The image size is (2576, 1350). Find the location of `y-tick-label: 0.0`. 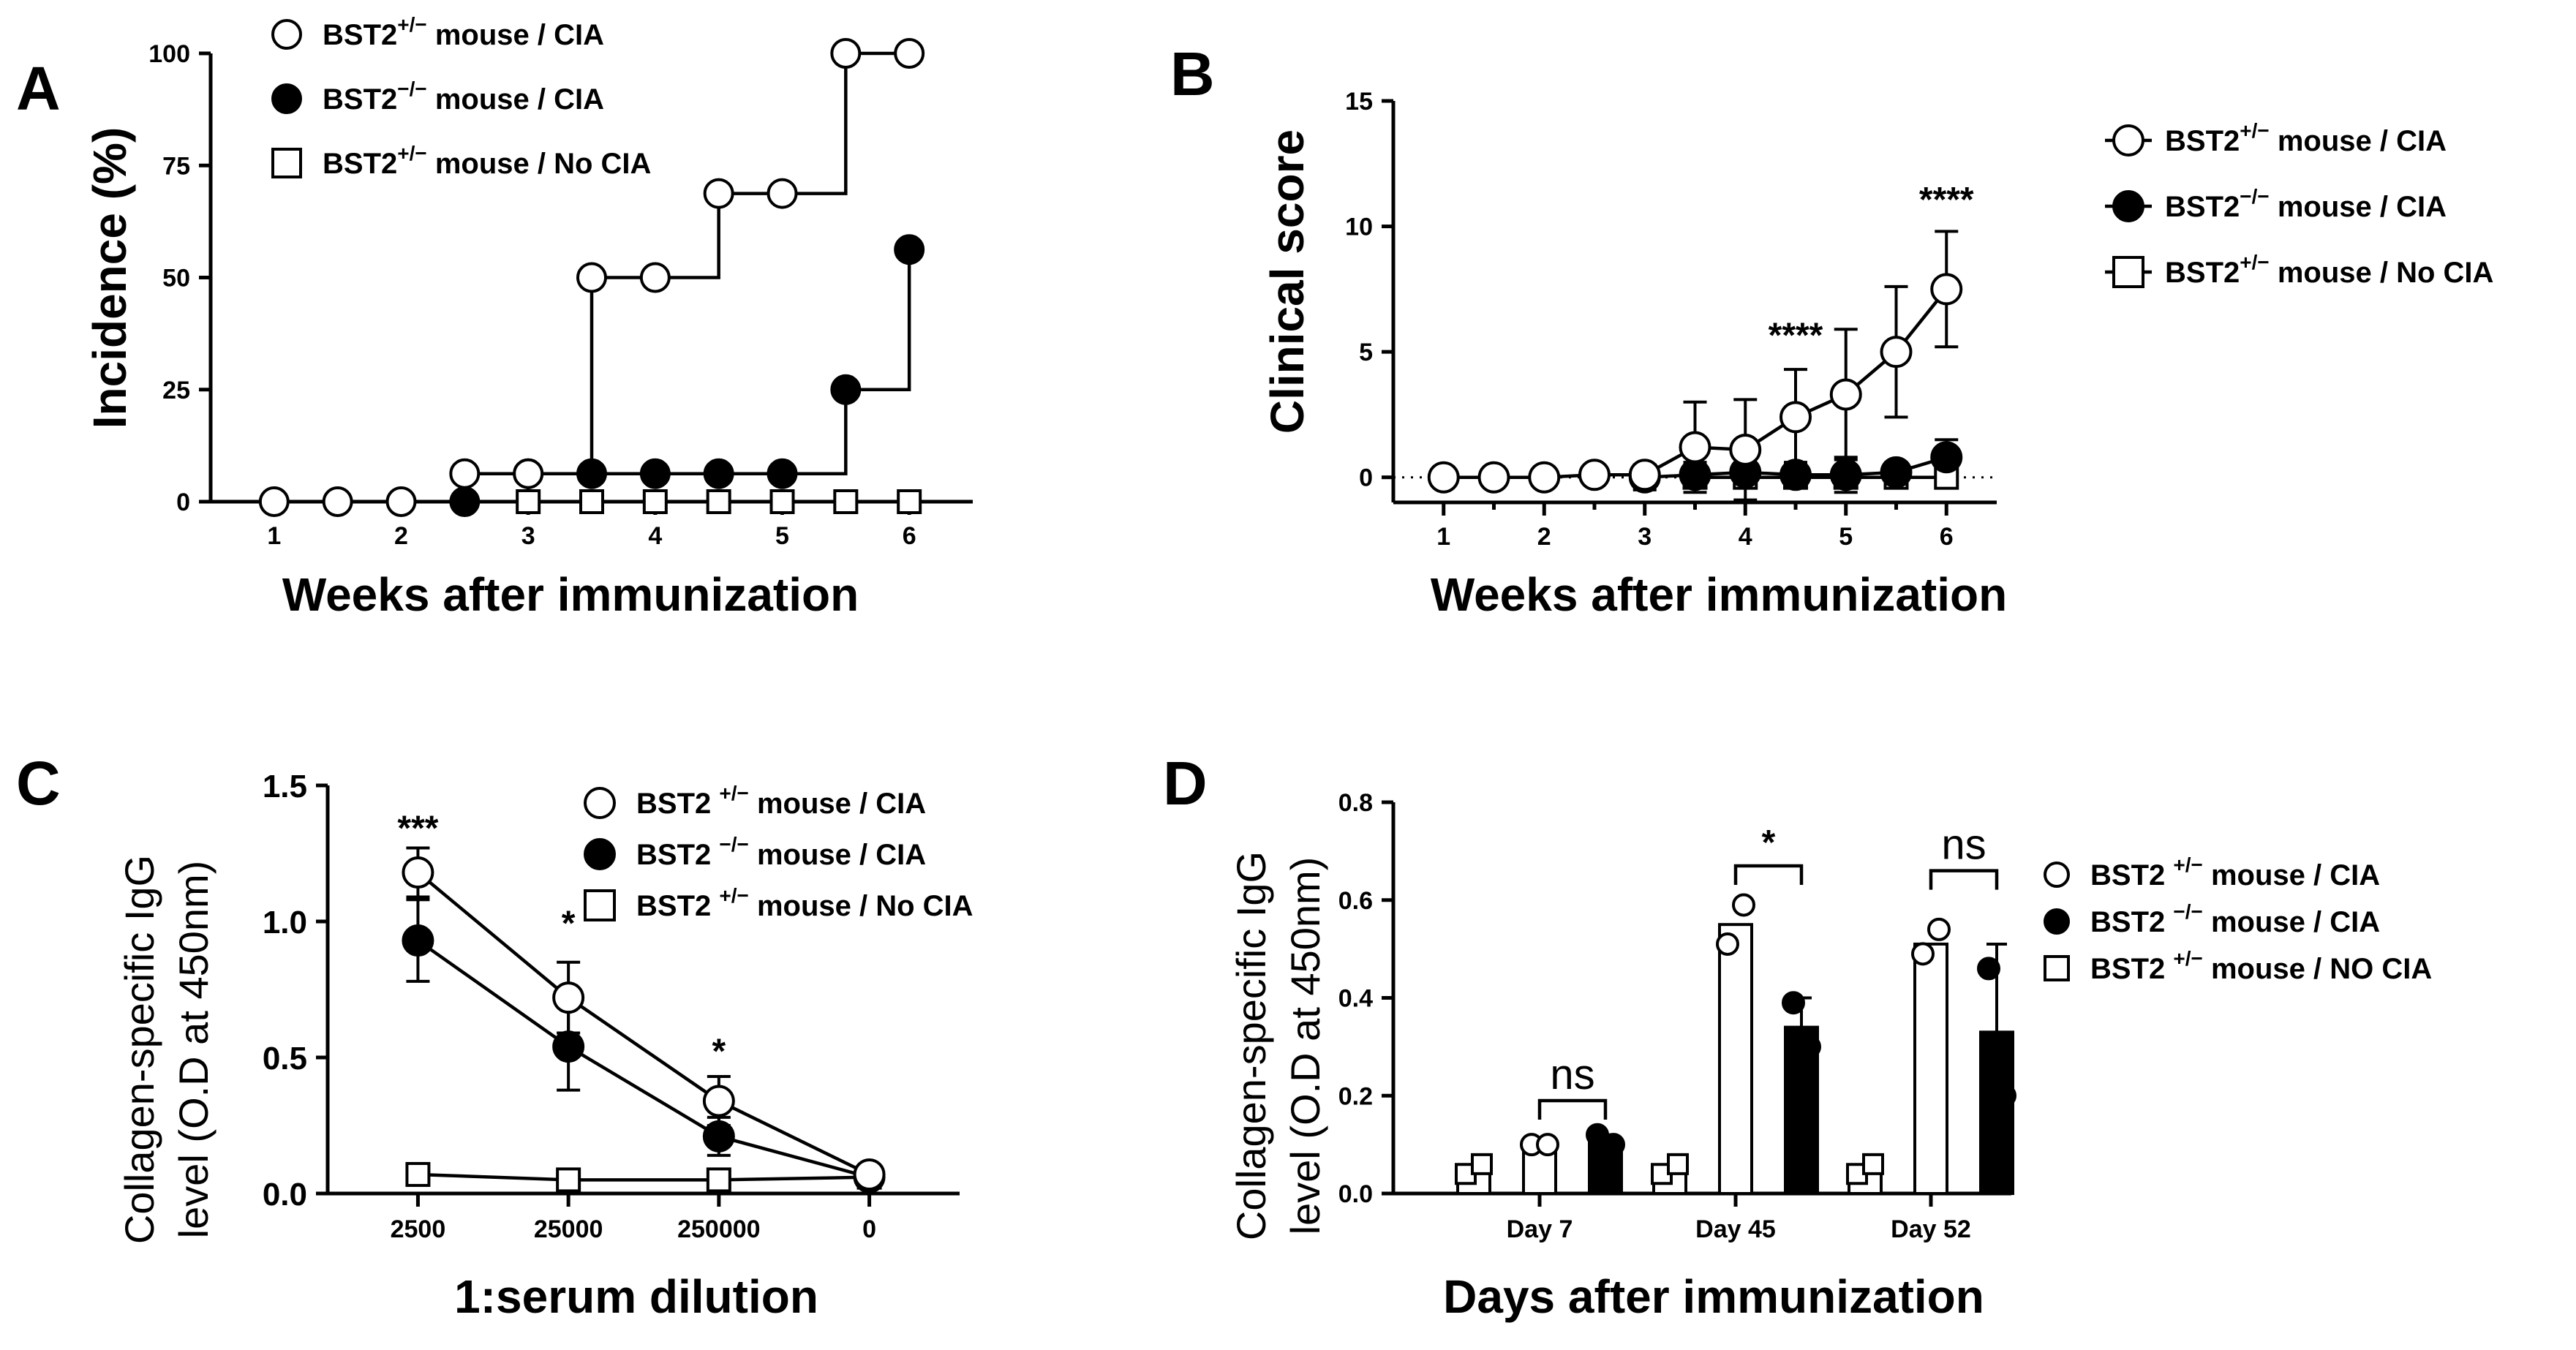

y-tick-label: 0.0 is located at coordinates (285, 1195).